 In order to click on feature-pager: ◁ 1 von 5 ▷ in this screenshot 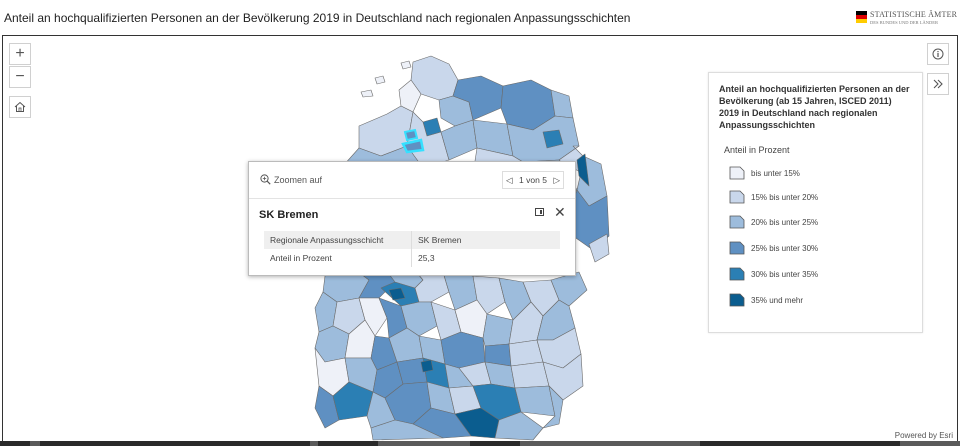, I will do `click(533, 180)`.